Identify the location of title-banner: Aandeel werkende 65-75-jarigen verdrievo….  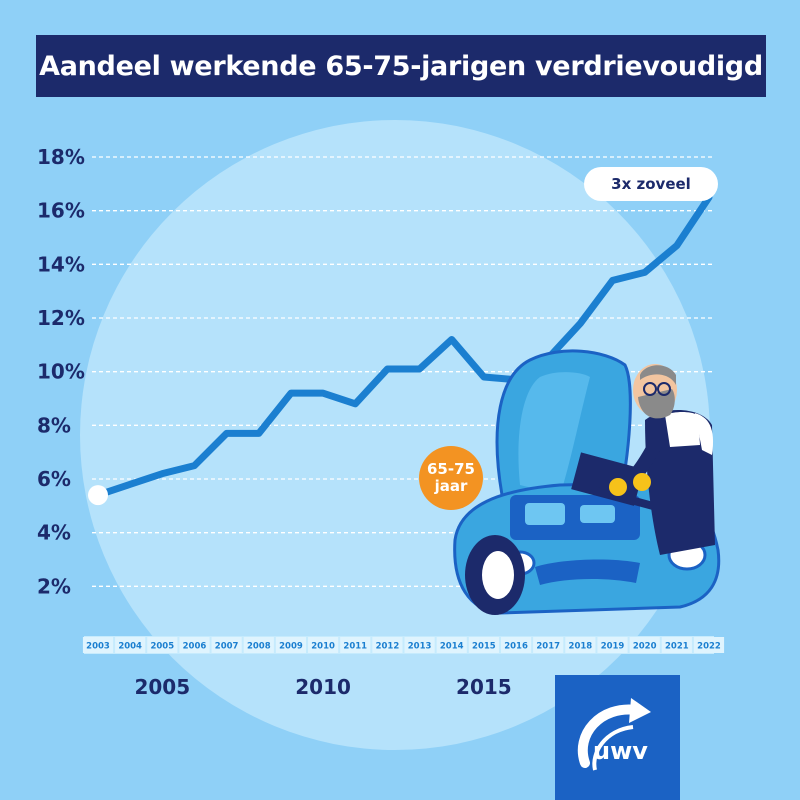
(401, 66).